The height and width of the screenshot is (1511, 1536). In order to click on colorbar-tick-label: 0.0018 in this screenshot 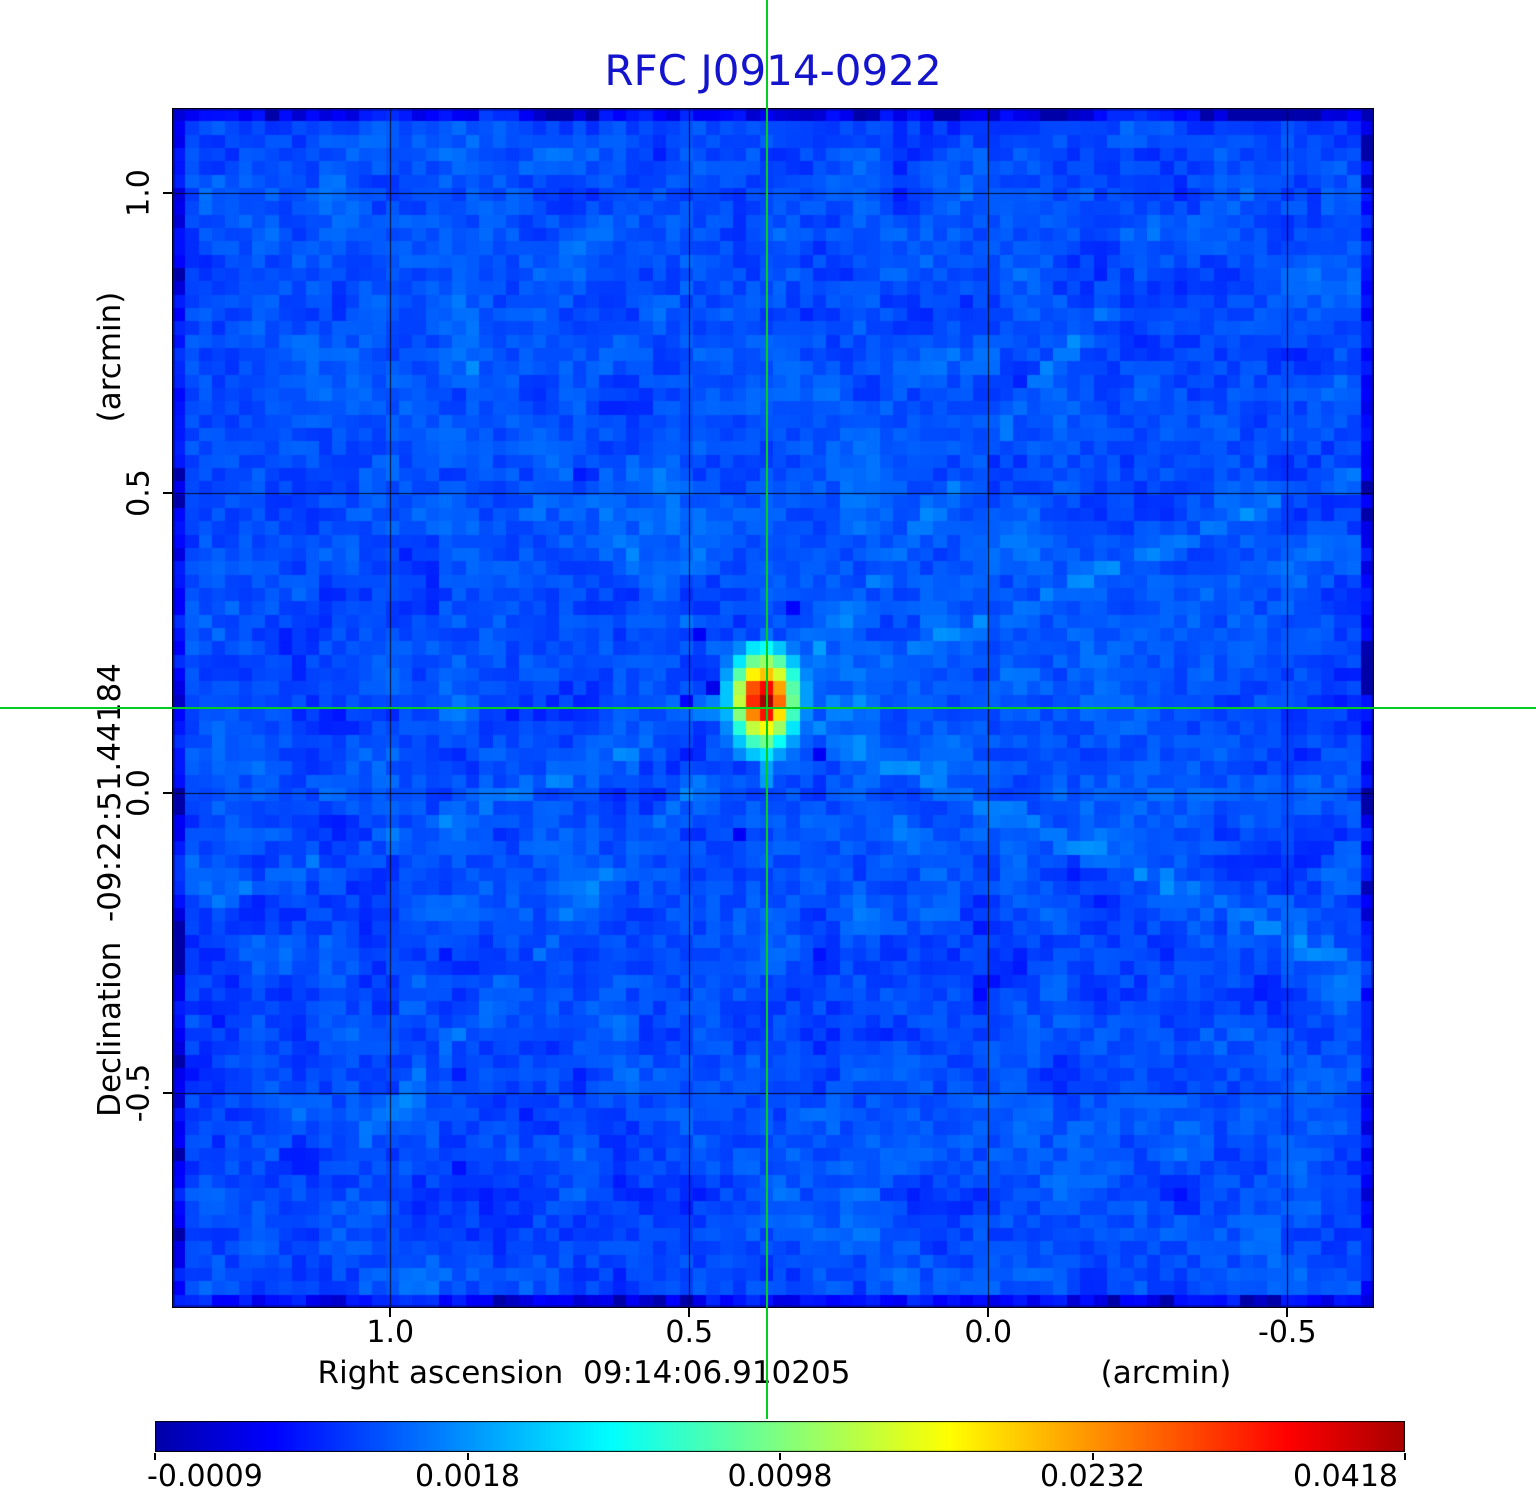, I will do `click(467, 1476)`.